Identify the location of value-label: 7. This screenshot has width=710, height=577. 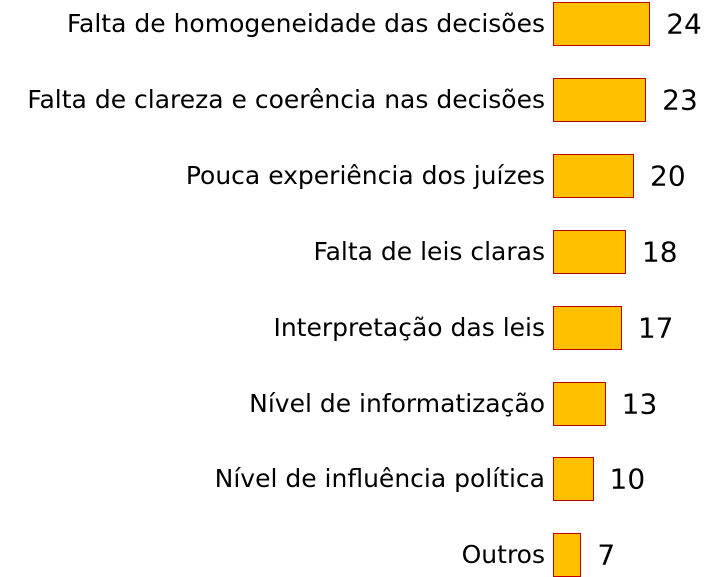
(606, 555).